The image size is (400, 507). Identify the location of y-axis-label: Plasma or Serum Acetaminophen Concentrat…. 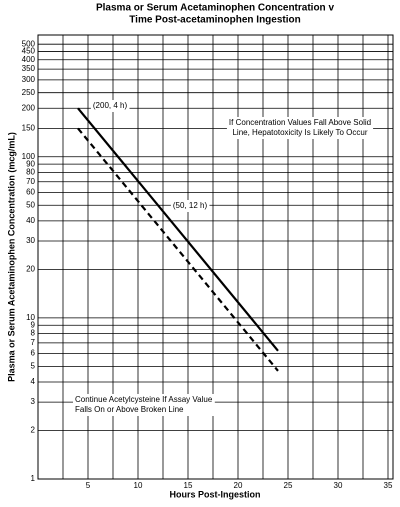
(11, 257).